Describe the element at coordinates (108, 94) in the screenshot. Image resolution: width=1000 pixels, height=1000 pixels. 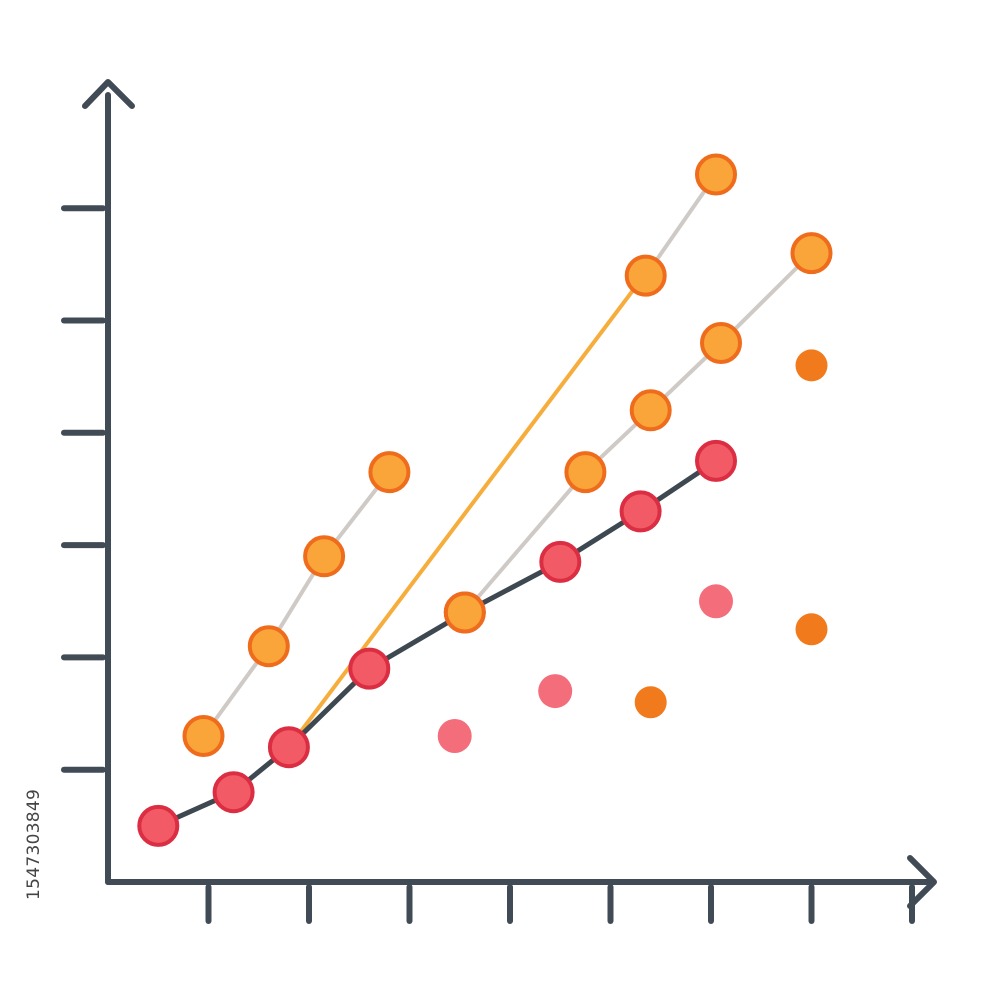
I see `arrow-up-icon` at that location.